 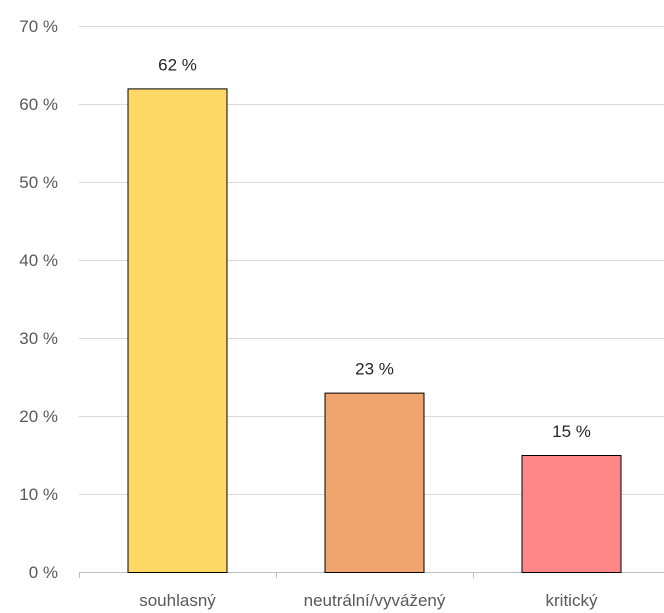 What do you see at coordinates (38, 26) in the screenshot?
I see `y-tick-label: 70 %` at bounding box center [38, 26].